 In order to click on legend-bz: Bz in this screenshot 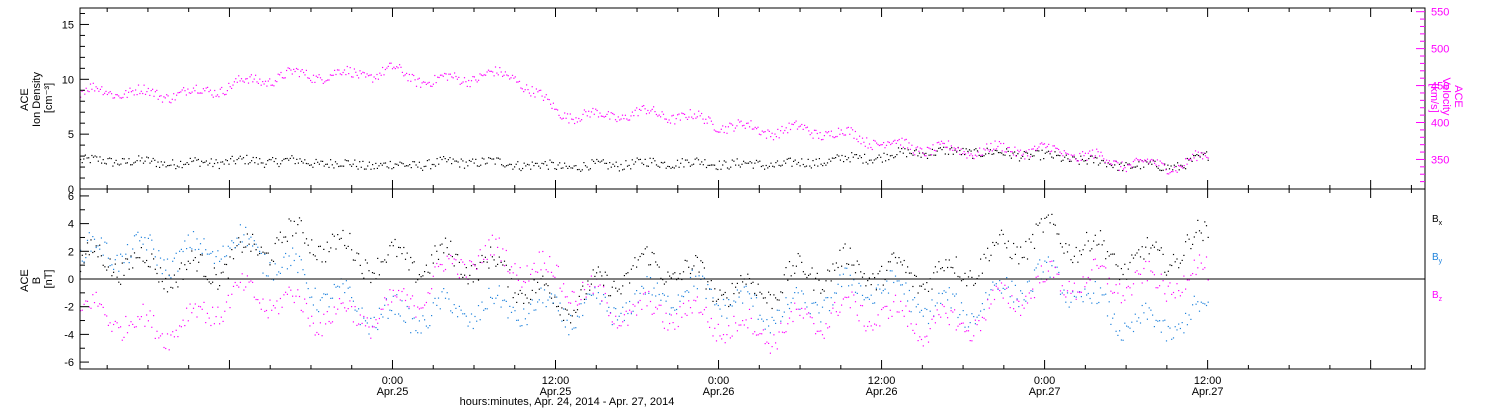, I will do `click(1437, 296)`.